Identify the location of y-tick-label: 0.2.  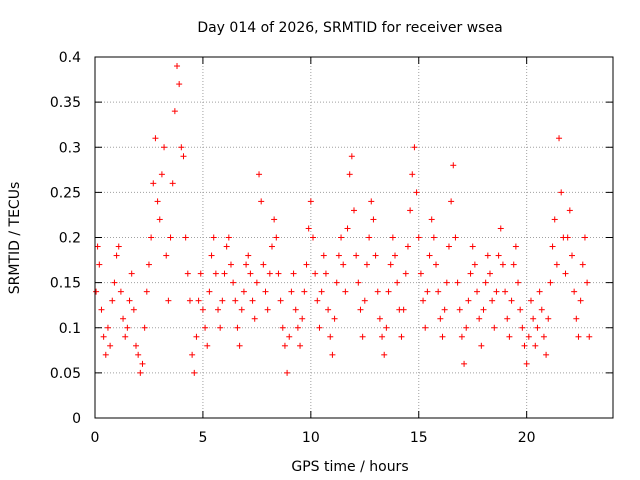
(70, 239).